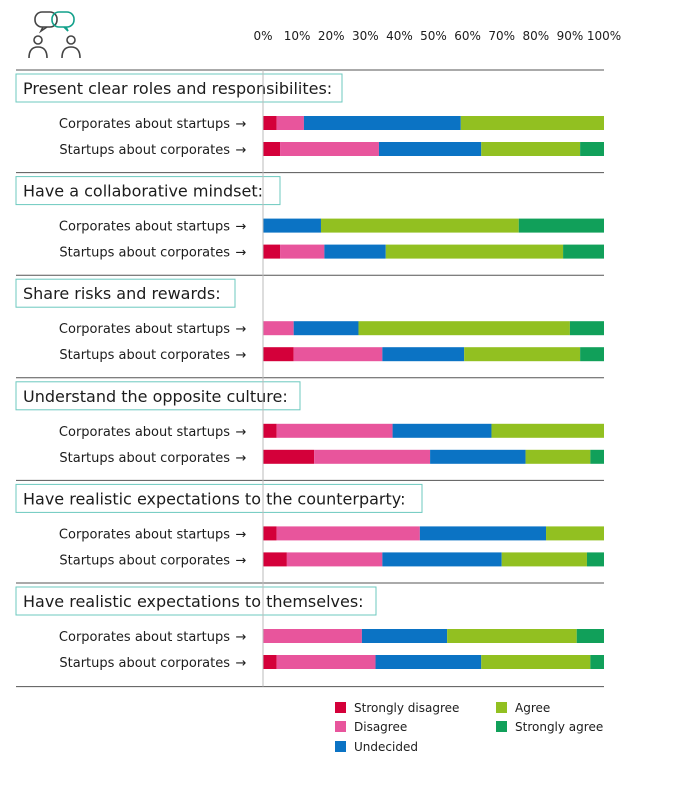 The height and width of the screenshot is (791, 681). Describe the element at coordinates (570, 36) in the screenshot. I see `x-tick-label: 90%` at that location.